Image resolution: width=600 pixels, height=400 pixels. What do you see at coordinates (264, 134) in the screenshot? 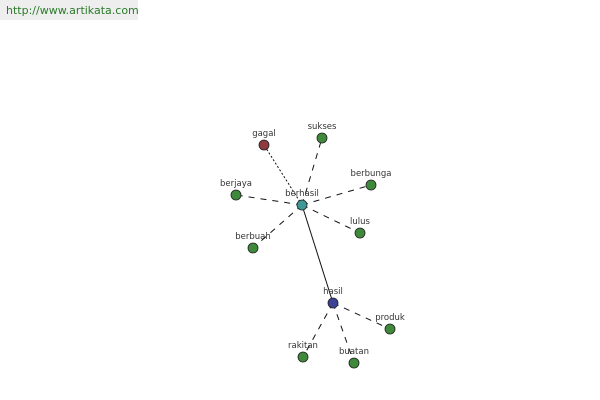
I see `node-label: gagal` at bounding box center [264, 134].